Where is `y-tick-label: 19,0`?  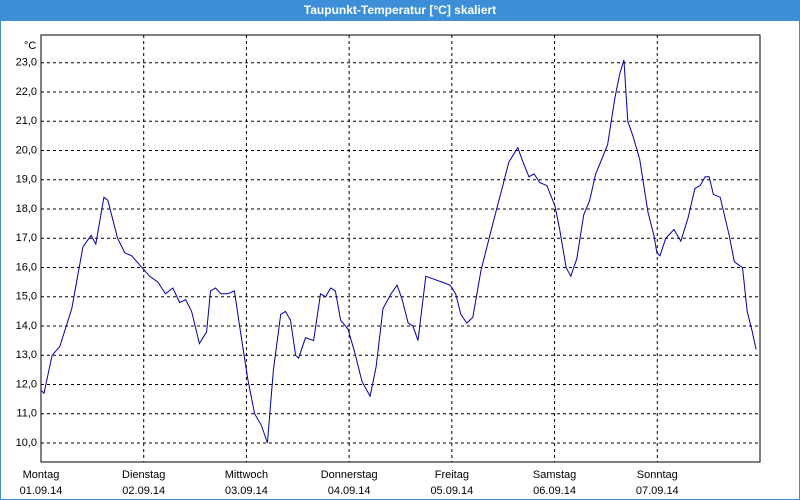
y-tick-label: 19,0 is located at coordinates (26, 180).